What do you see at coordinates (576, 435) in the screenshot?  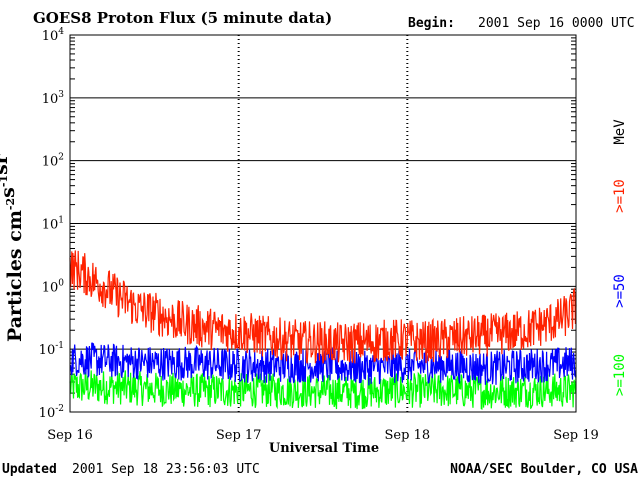 I see `x-tick-label: Sep 19` at bounding box center [576, 435].